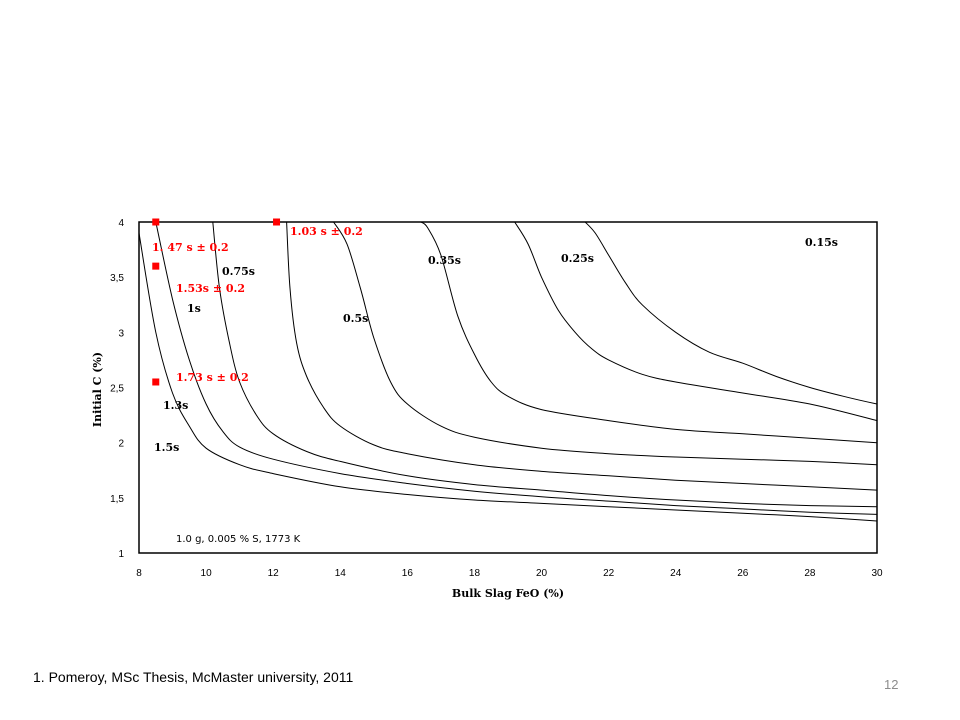 The image size is (960, 720). What do you see at coordinates (821, 242) in the screenshot?
I see `curve-label-0-15s: 0.15s` at bounding box center [821, 242].